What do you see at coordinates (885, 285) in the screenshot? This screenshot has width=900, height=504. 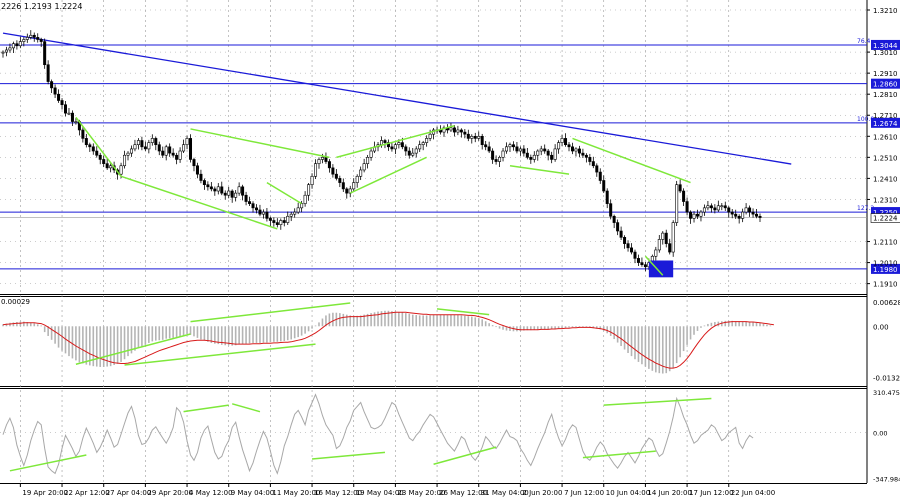 I see `price-tick-label: 1.1910` at bounding box center [885, 285].